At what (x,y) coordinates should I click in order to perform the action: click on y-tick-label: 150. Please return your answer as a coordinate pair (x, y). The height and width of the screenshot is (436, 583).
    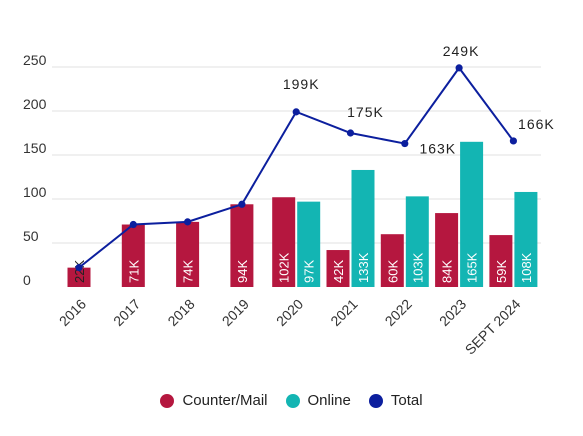
    Looking at the image, I should click on (35, 148).